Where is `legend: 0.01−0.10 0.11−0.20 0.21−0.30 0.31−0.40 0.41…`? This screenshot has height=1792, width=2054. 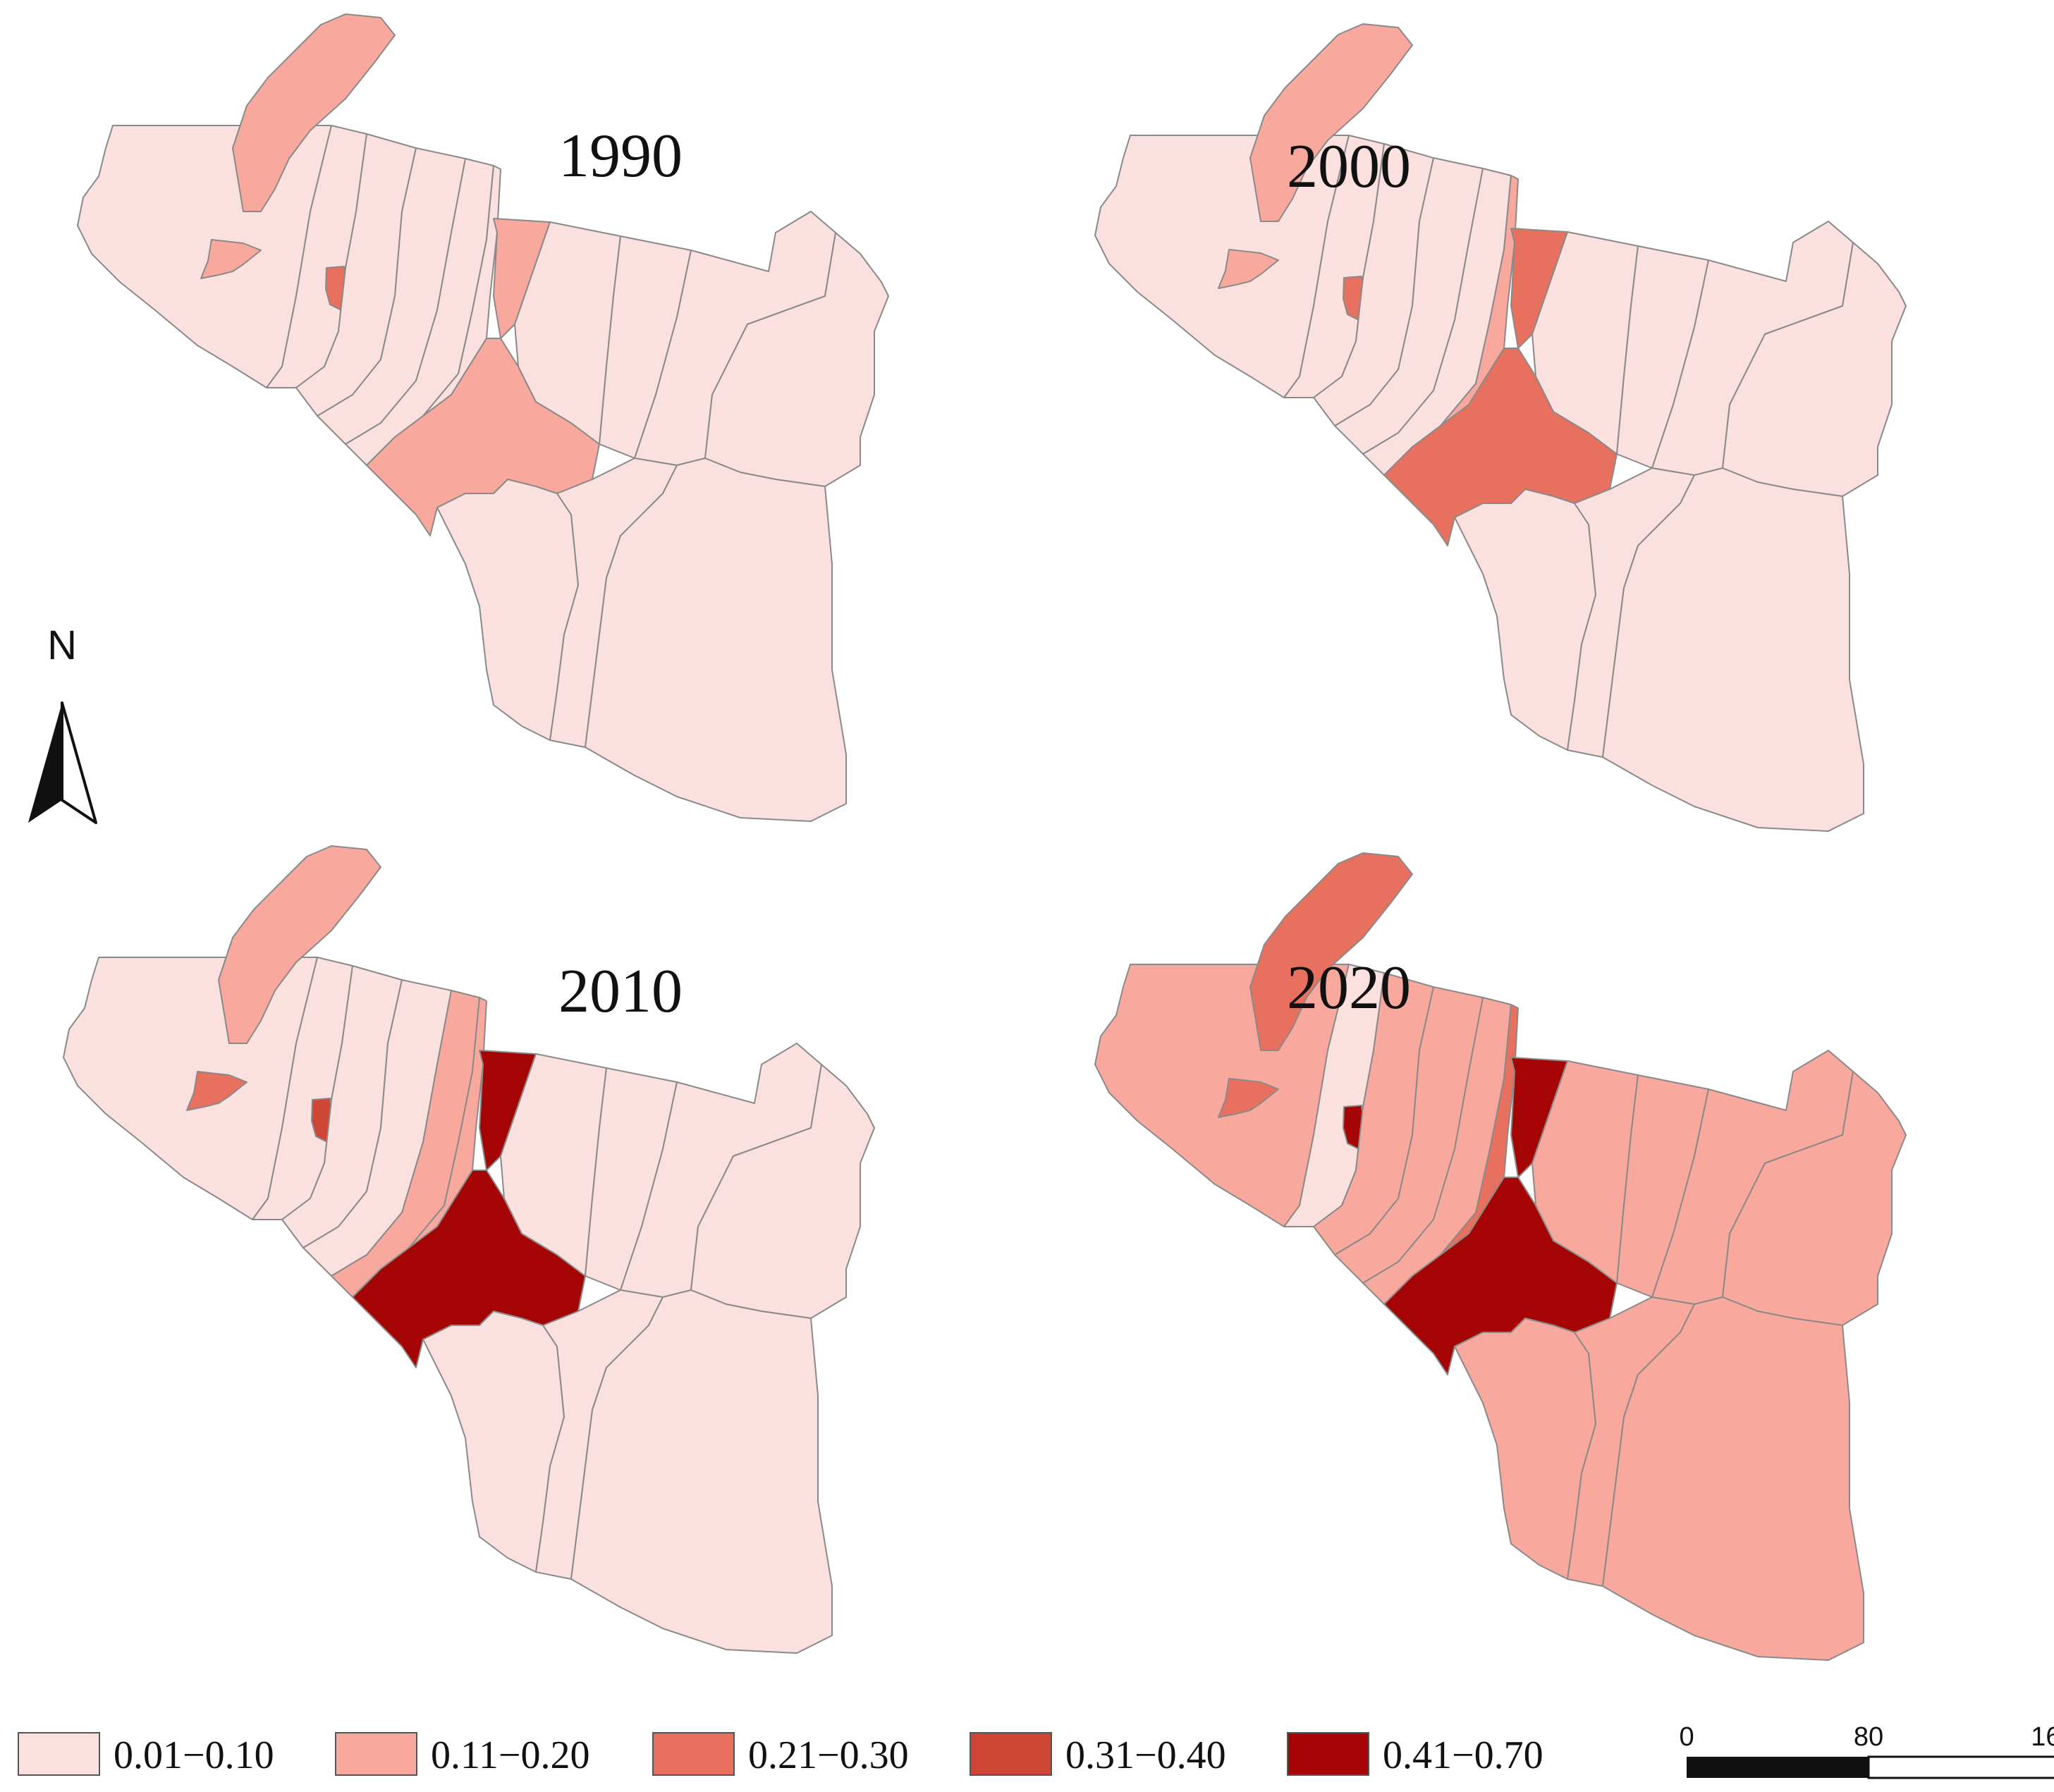 legend: 0.01−0.10 0.11−0.20 0.21−0.30 0.31−0.40 0.41… is located at coordinates (780, 1755).